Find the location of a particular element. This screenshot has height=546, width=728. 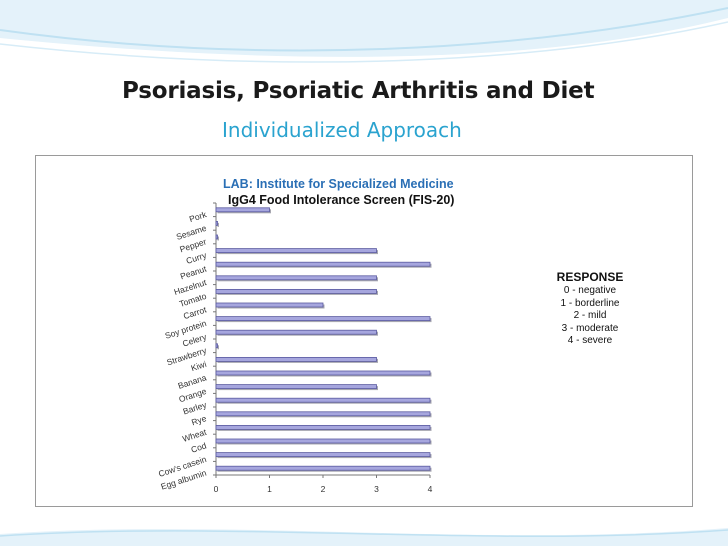

legend-title: RESPONSE is located at coordinates (590, 277).